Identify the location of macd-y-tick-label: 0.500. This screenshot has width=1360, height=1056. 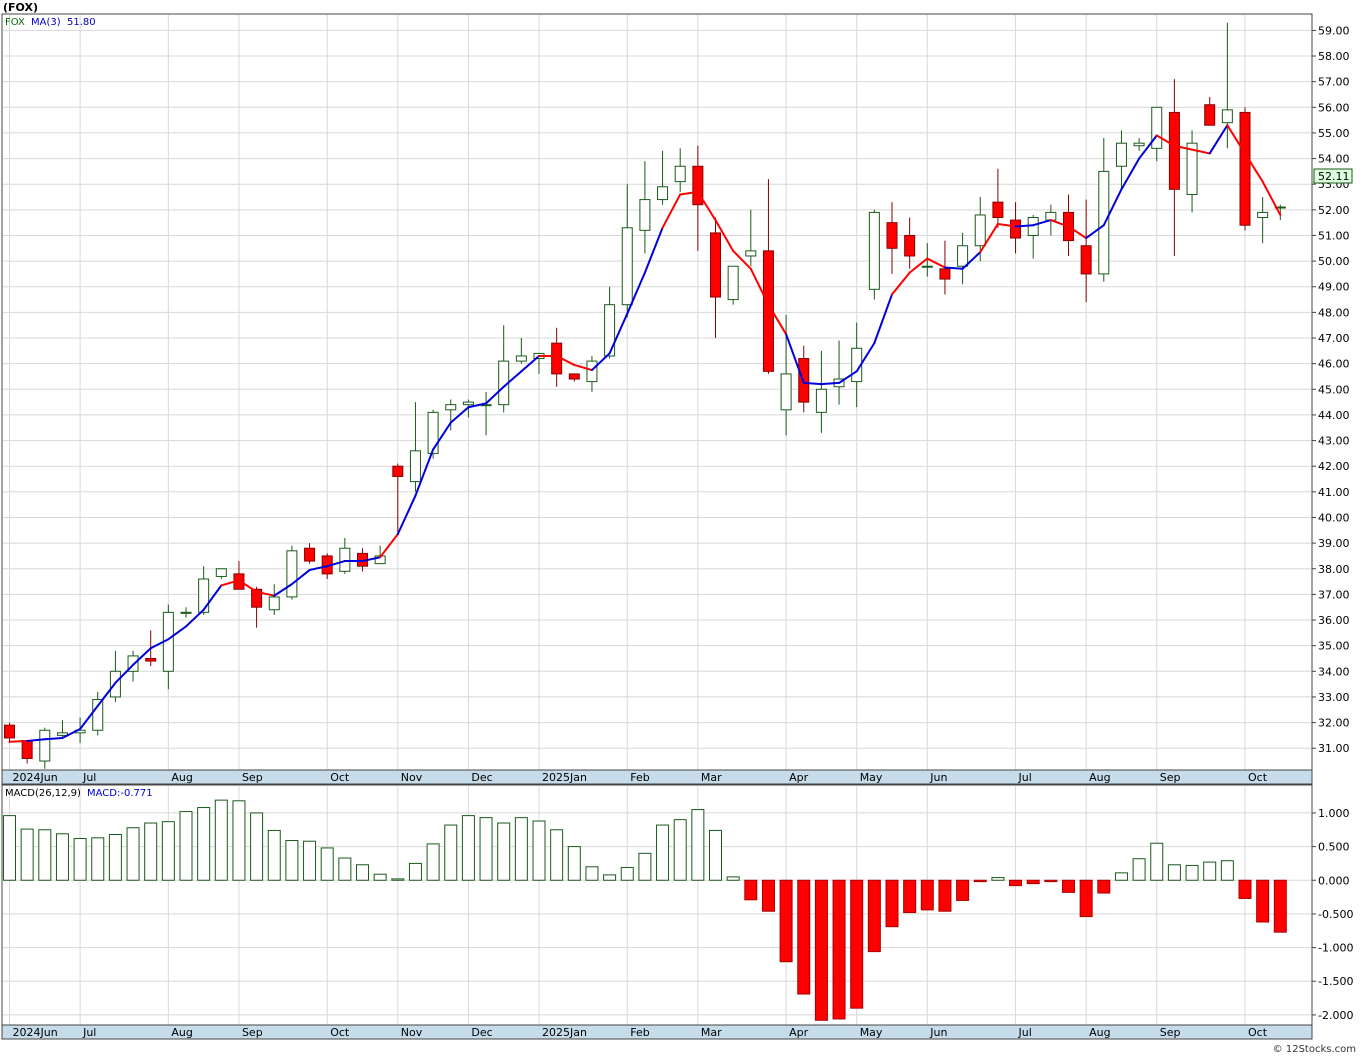
(1334, 847).